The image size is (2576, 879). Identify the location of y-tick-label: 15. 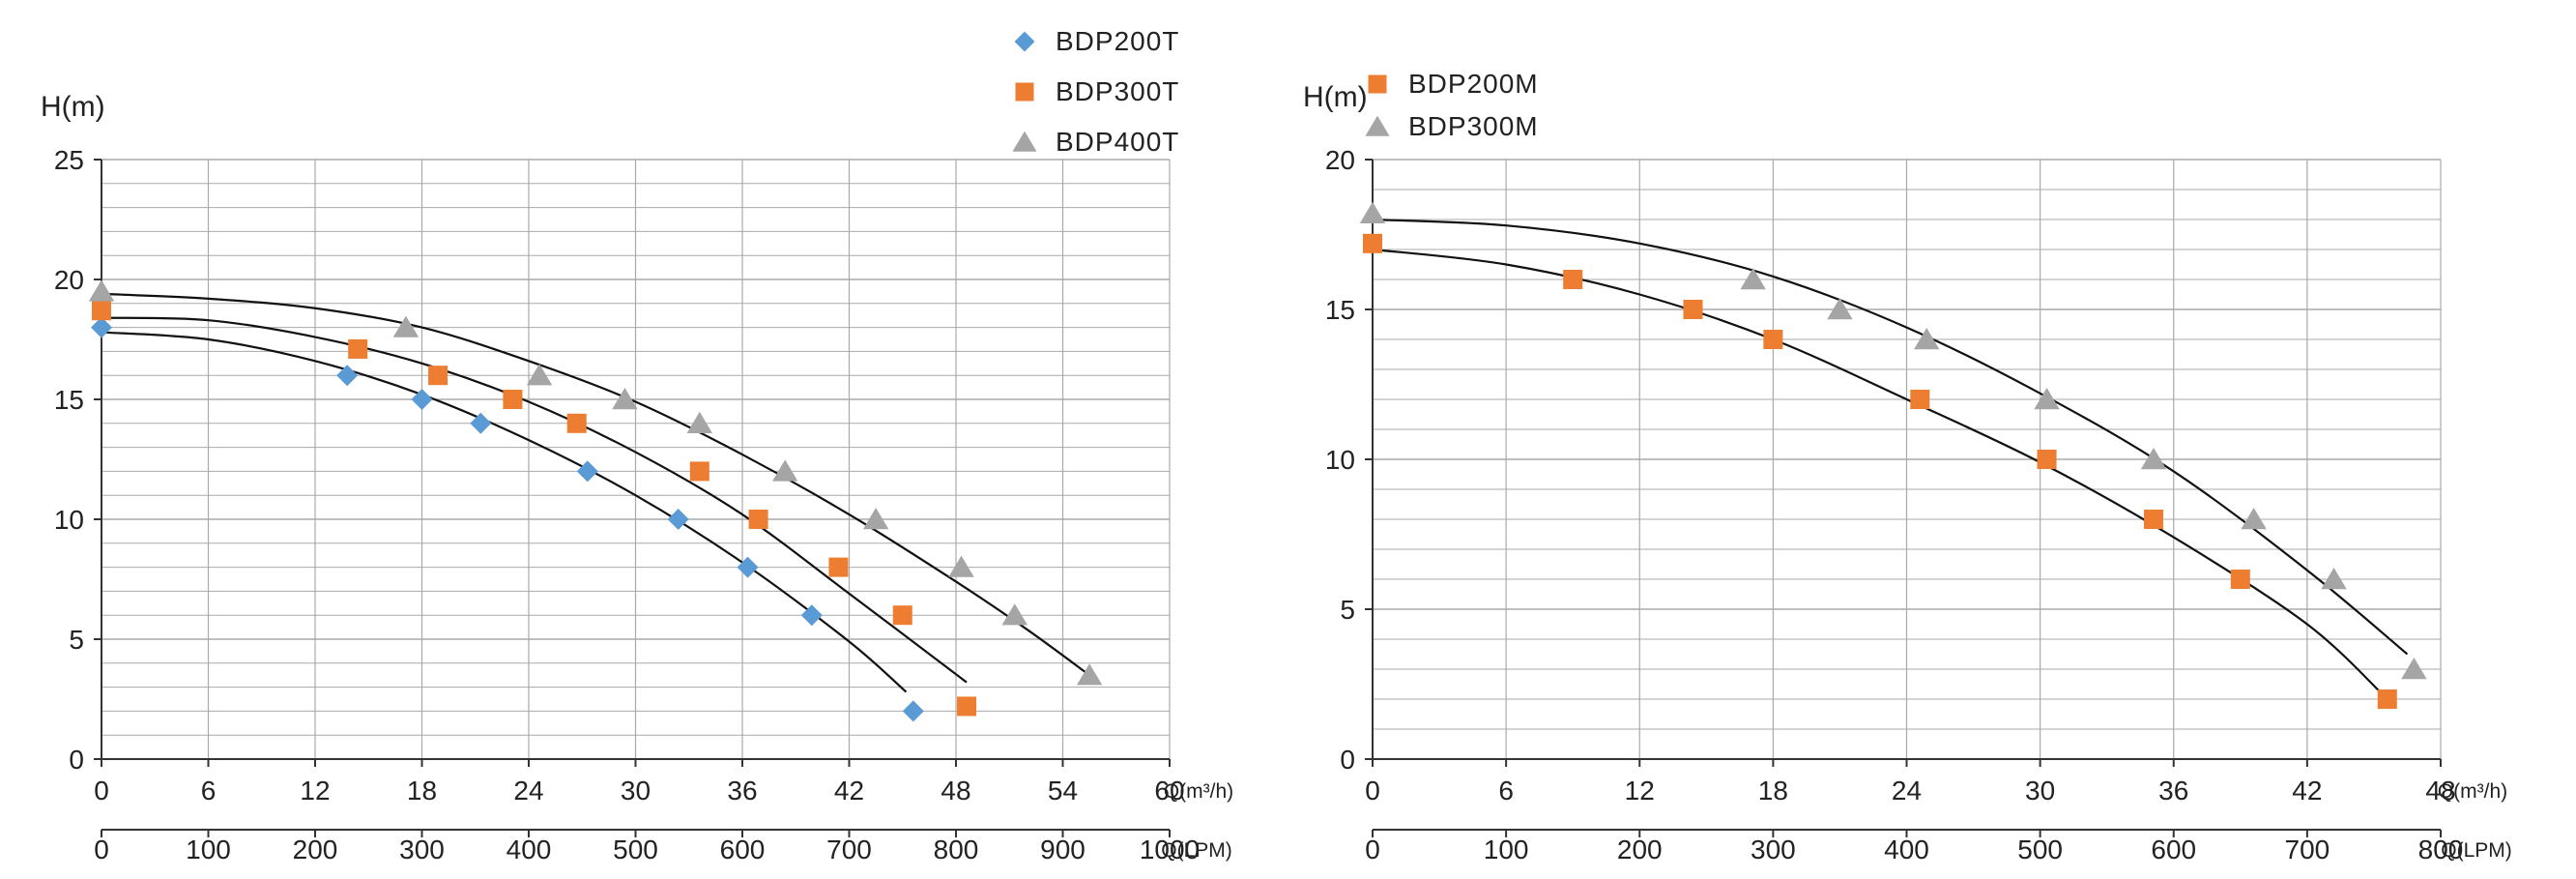
(1340, 310).